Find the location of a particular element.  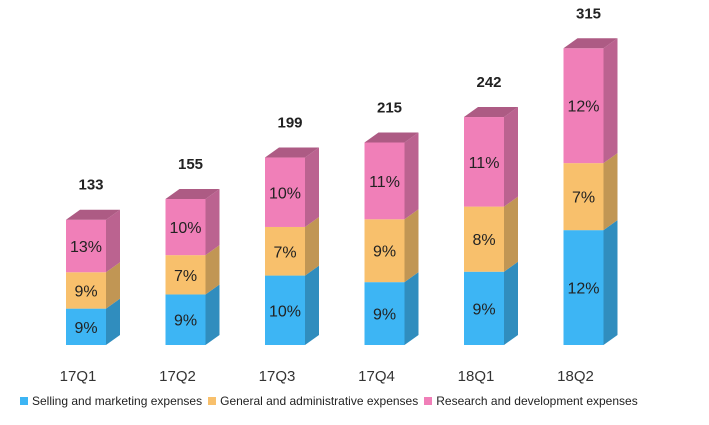

total-label-17Q4: 215 is located at coordinates (389, 107).